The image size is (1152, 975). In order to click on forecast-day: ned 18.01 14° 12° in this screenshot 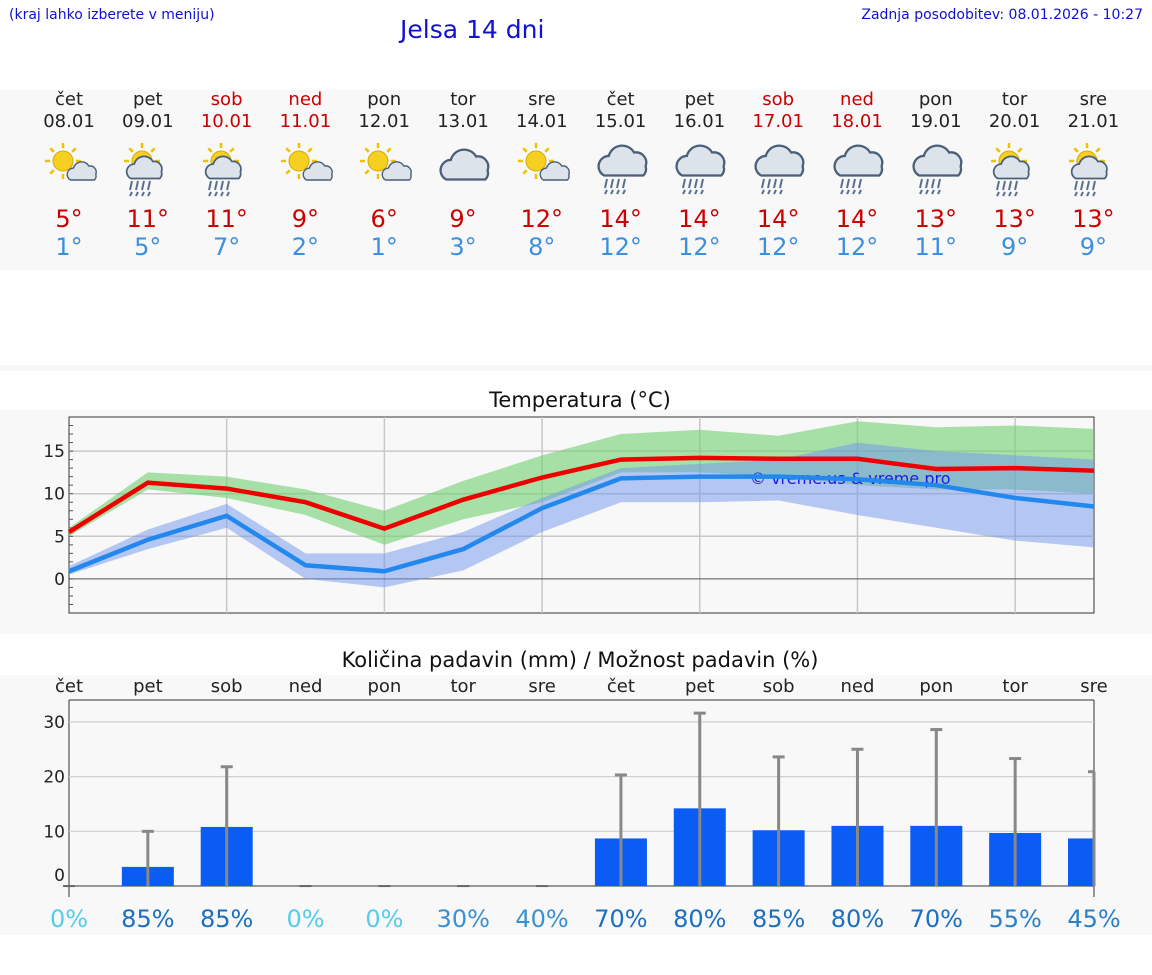, I will do `click(857, 175)`.